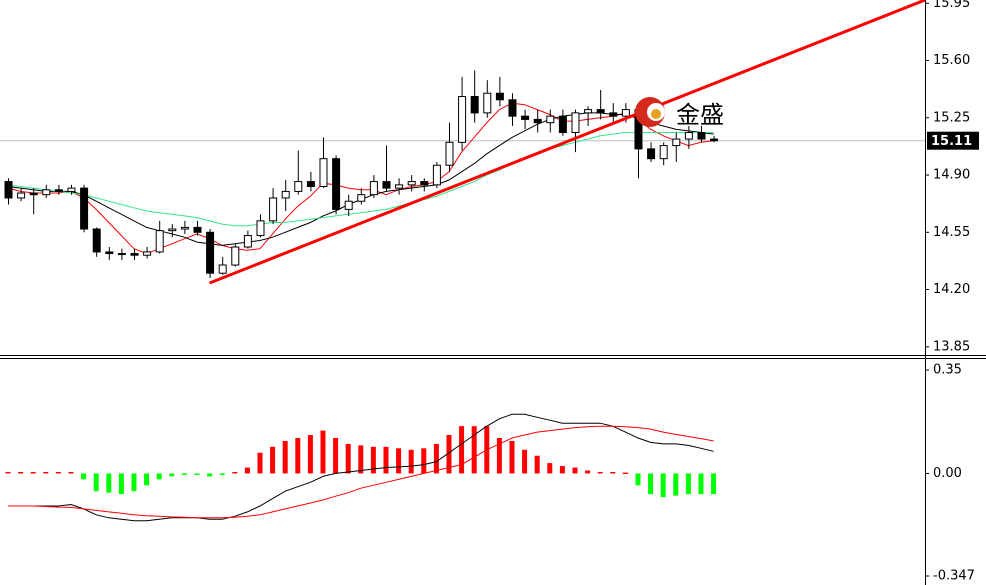 The image size is (986, 585). I want to click on y-tick-label: 15.95, so click(951, 5).